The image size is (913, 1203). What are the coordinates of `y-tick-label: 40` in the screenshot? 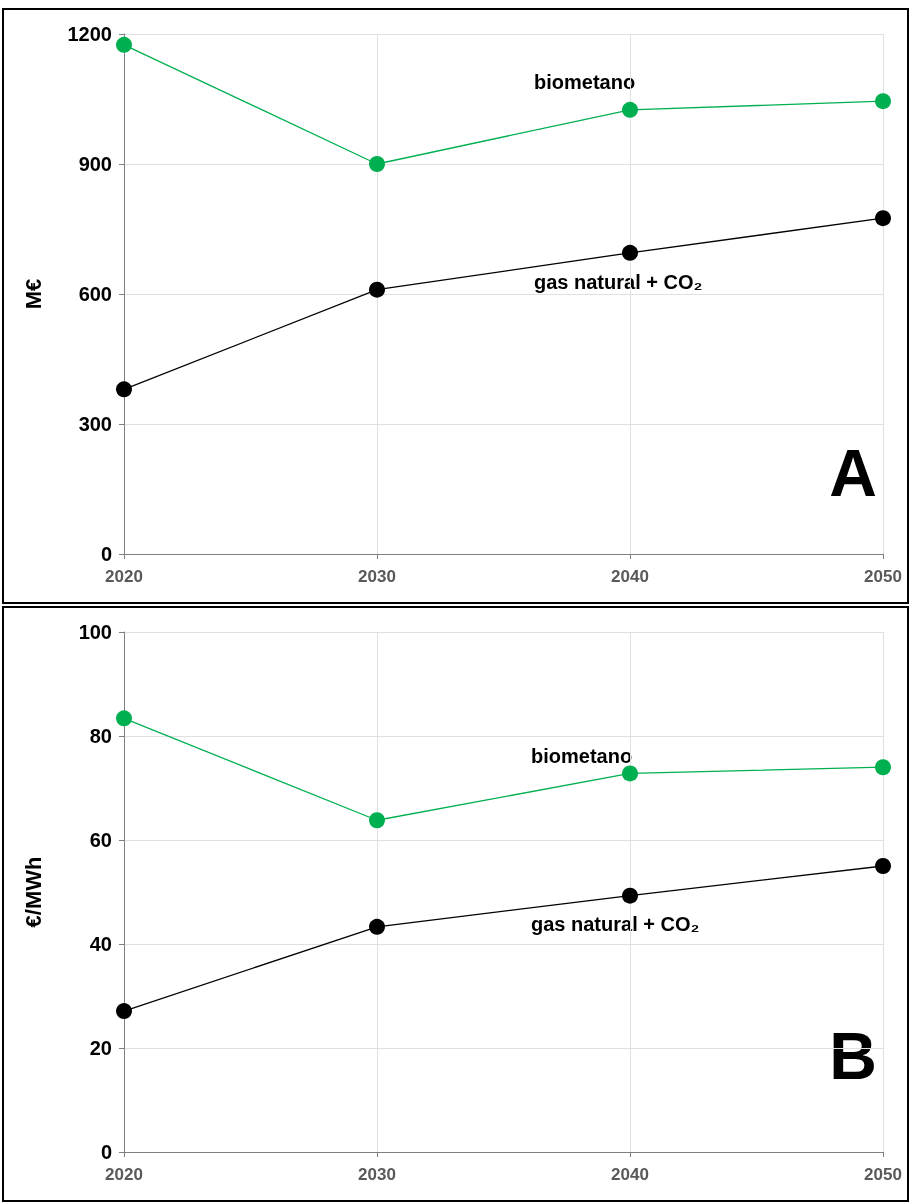 It's located at (100, 944).